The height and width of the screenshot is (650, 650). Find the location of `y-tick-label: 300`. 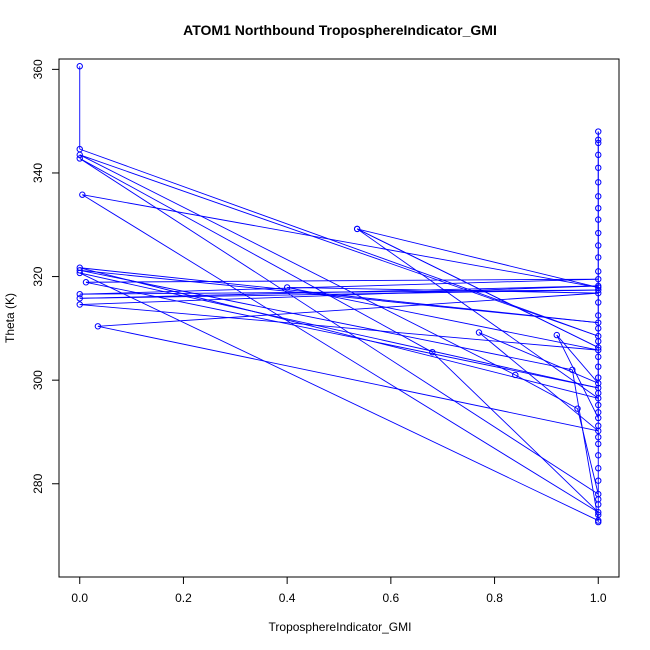

y-tick-label: 300 is located at coordinates (38, 380).